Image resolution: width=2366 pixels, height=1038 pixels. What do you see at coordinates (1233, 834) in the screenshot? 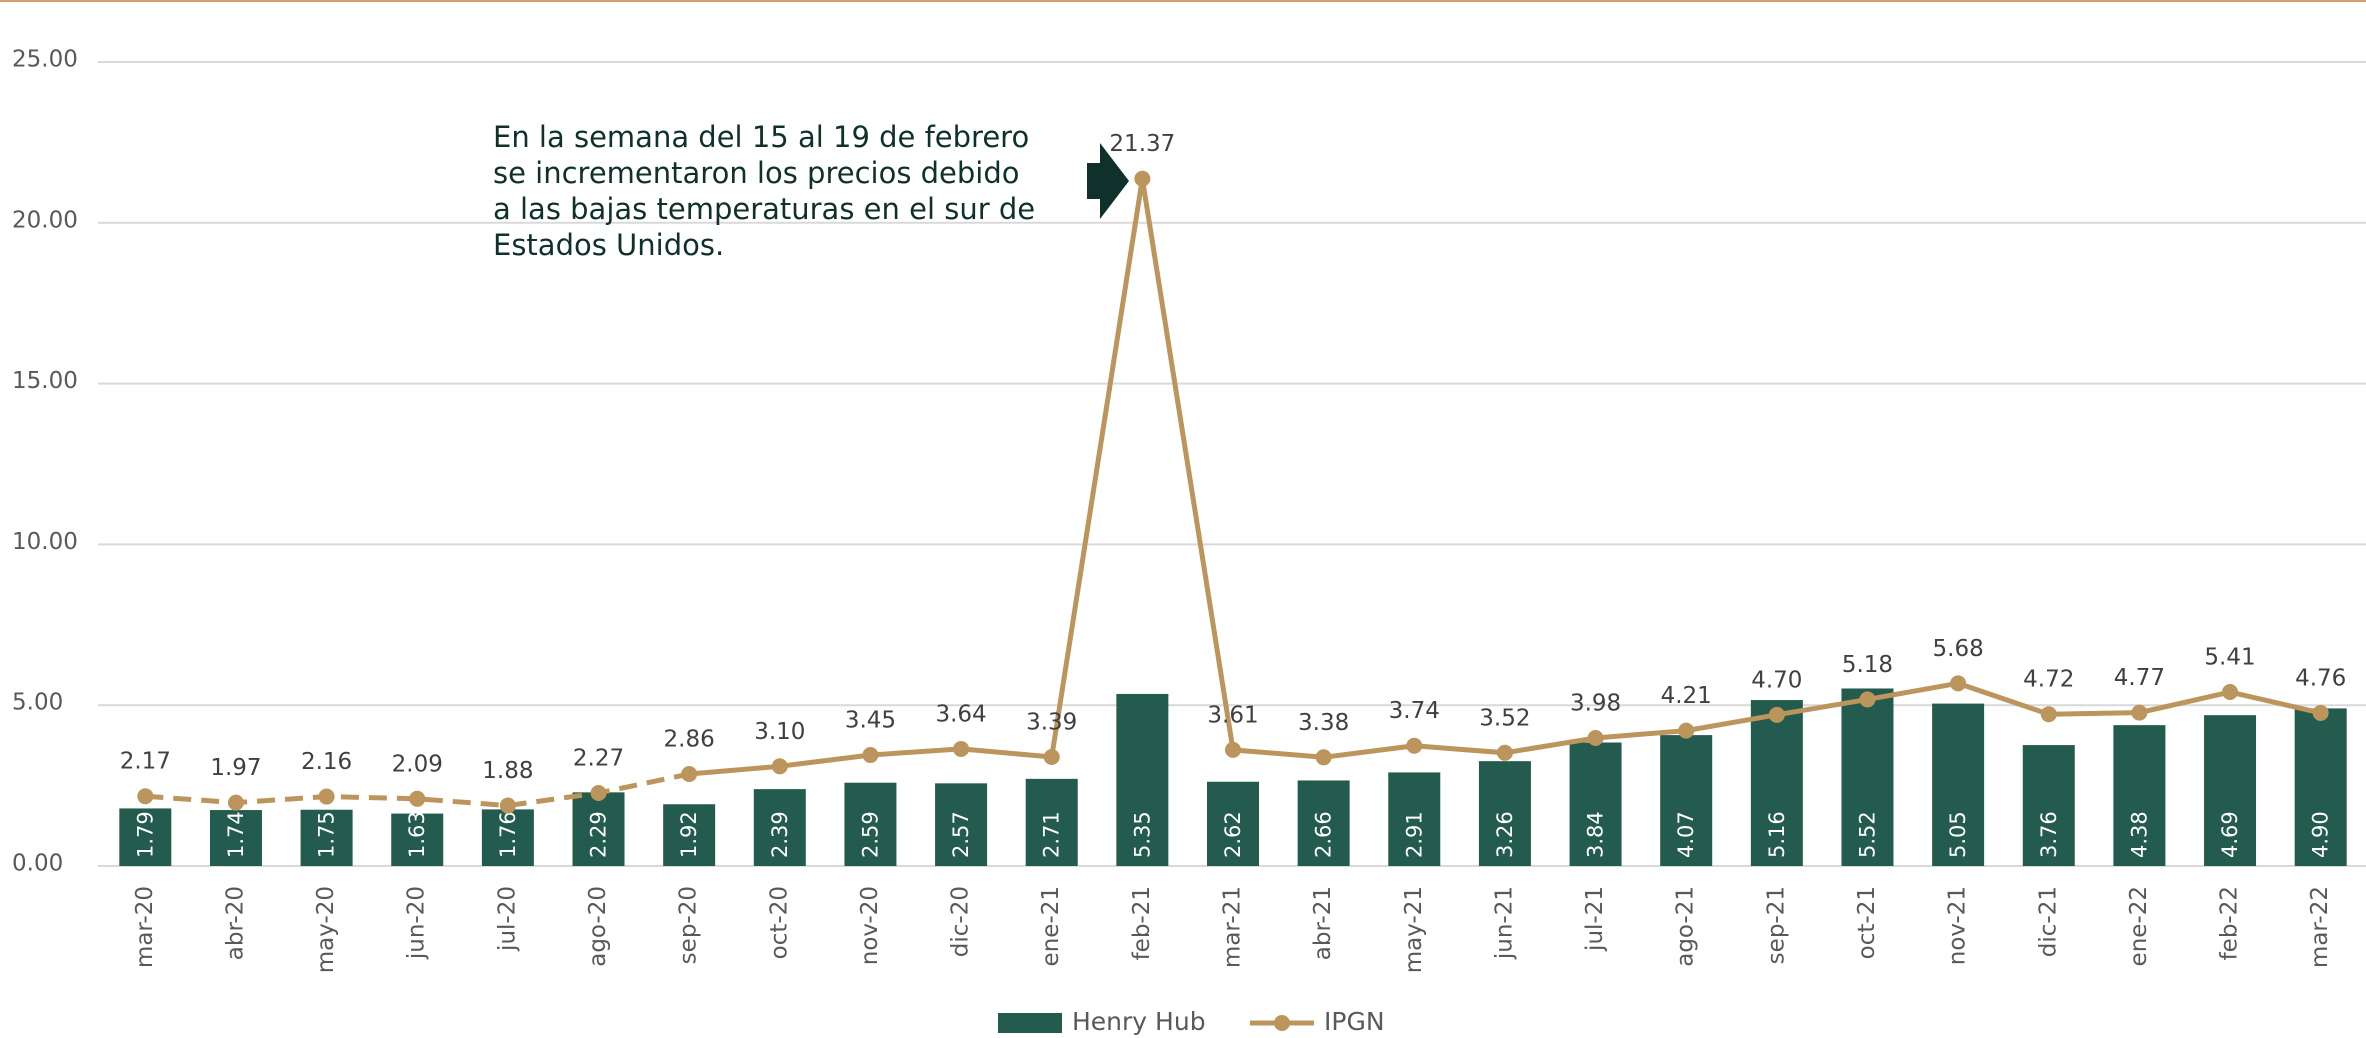
I see `bar-value-label: 2.62` at bounding box center [1233, 834].